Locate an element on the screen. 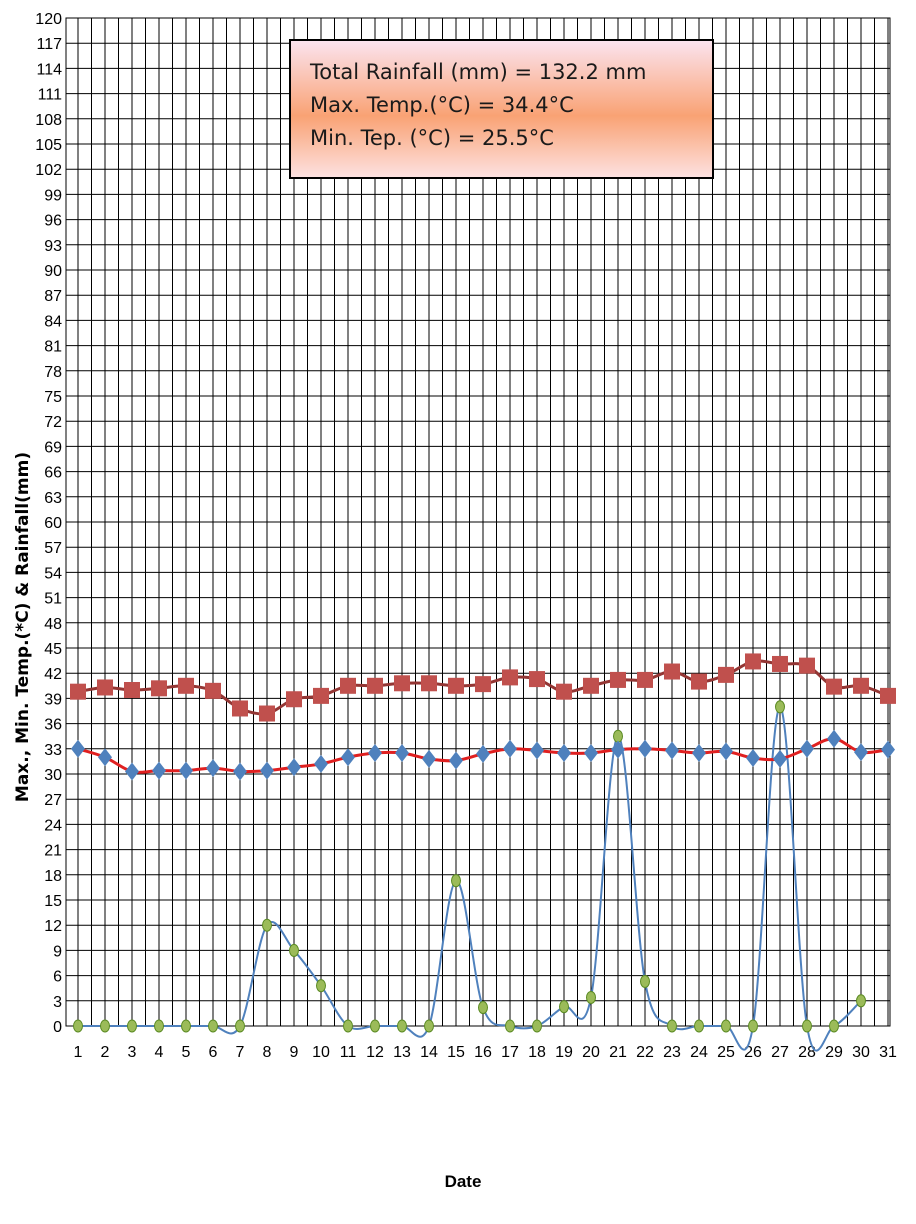  annotation-max-temp: Max. Temp.(°C) = 34.4°C is located at coordinates (442, 105).